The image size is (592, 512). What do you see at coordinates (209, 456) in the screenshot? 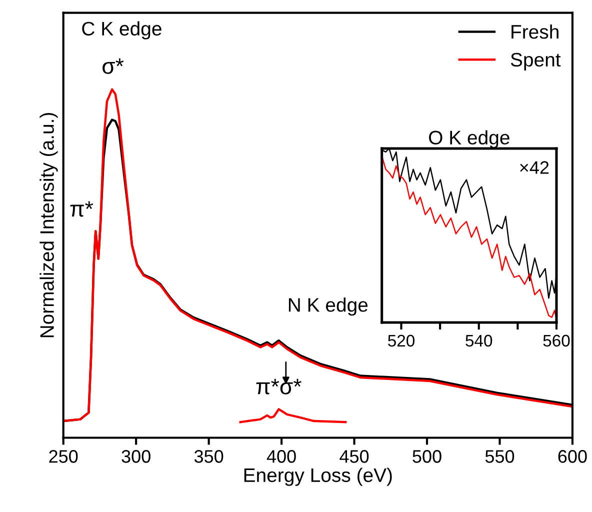
I see `x-tick-label: 350` at bounding box center [209, 456].